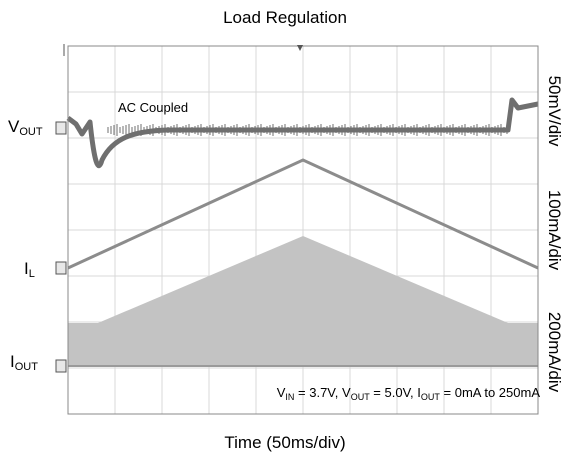 The height and width of the screenshot is (465, 570). Describe the element at coordinates (29, 269) in the screenshot. I see `channel-label-il: IL` at that location.